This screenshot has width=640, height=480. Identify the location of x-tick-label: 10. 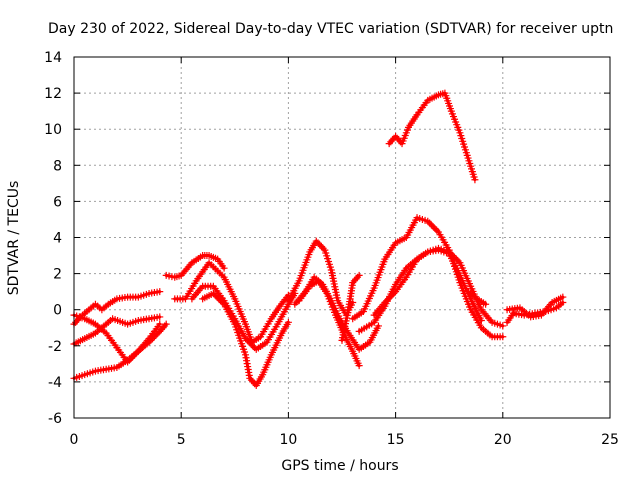
(288, 440).